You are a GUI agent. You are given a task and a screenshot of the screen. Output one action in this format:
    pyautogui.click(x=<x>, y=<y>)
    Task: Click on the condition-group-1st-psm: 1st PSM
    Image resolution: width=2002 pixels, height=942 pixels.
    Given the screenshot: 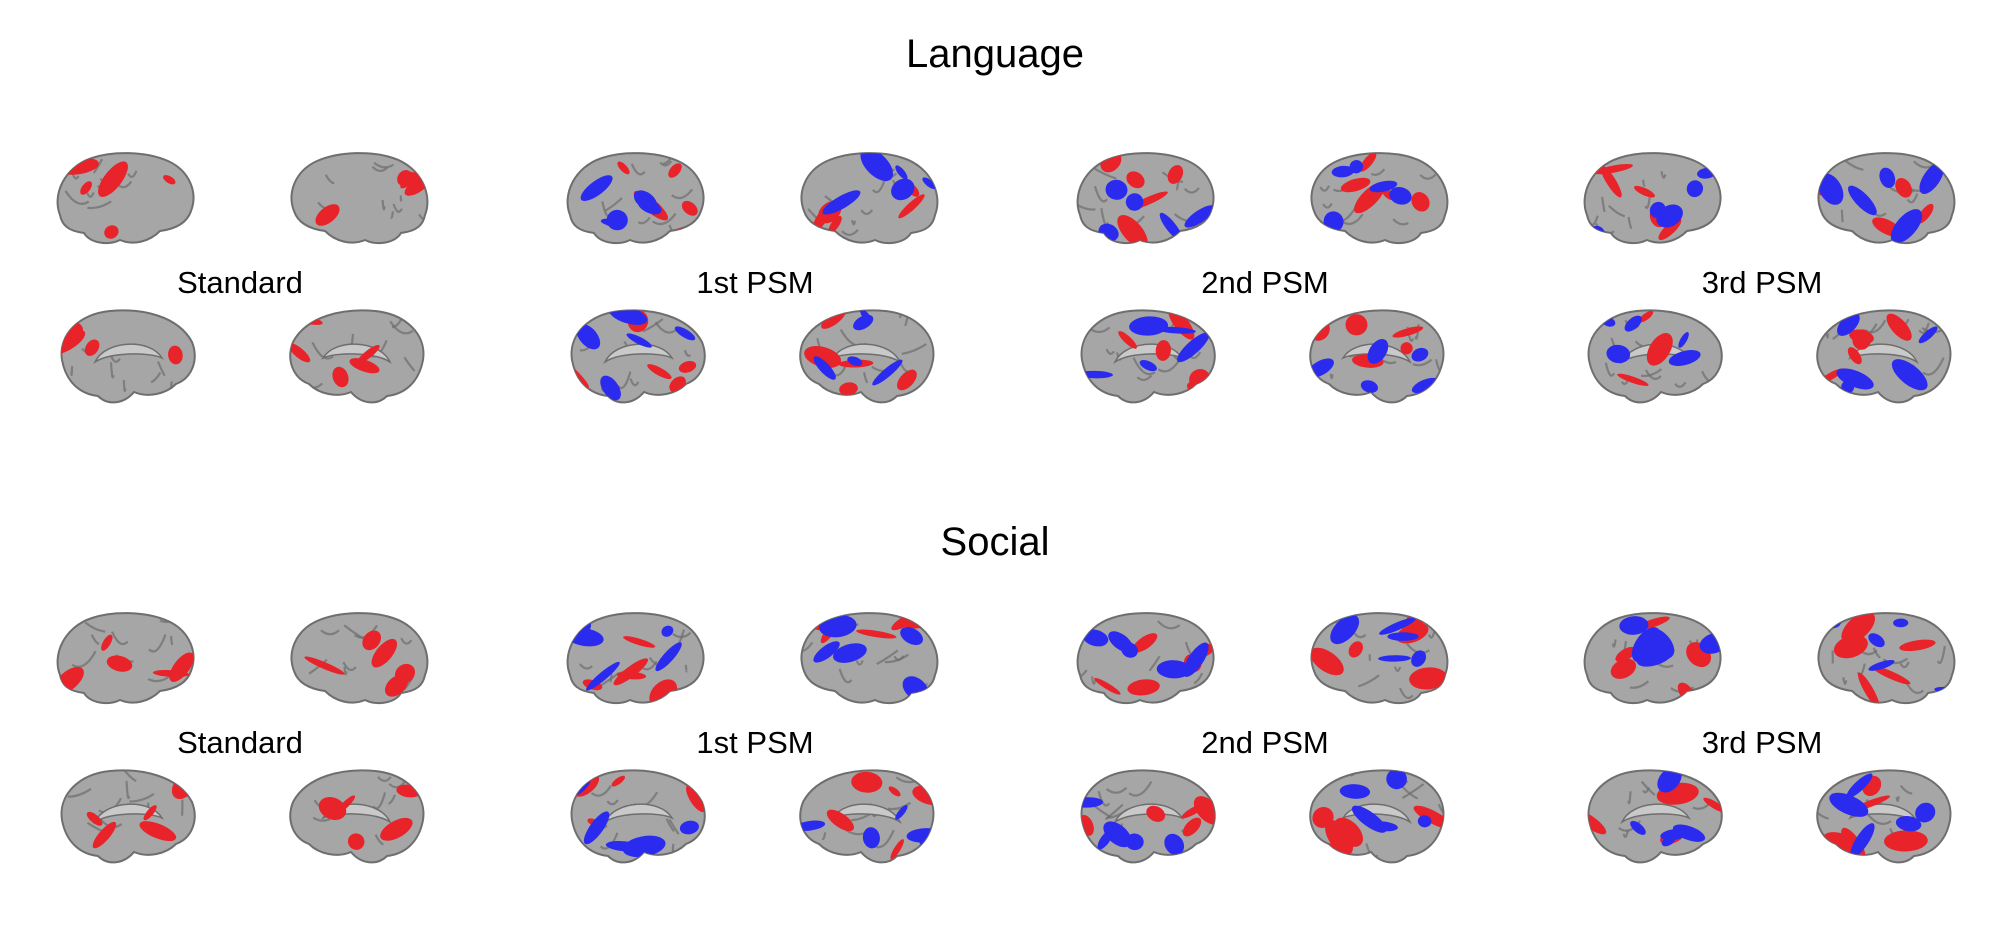 What is the action you would take?
    pyautogui.click(x=755, y=280)
    